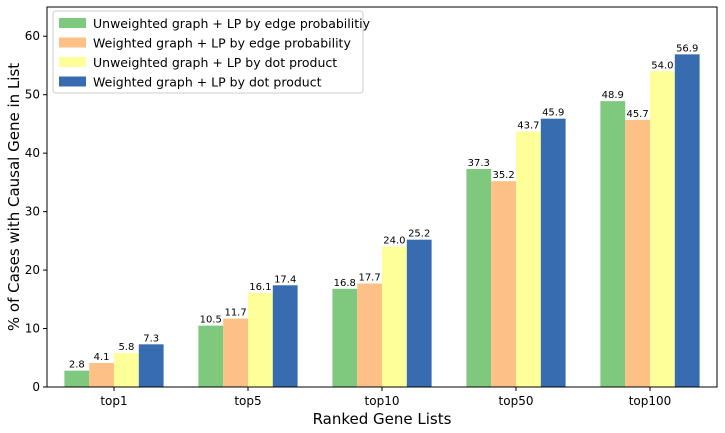 The height and width of the screenshot is (433, 725). What do you see at coordinates (419, 234) in the screenshot?
I see `bar-value-label: 25.2` at bounding box center [419, 234].